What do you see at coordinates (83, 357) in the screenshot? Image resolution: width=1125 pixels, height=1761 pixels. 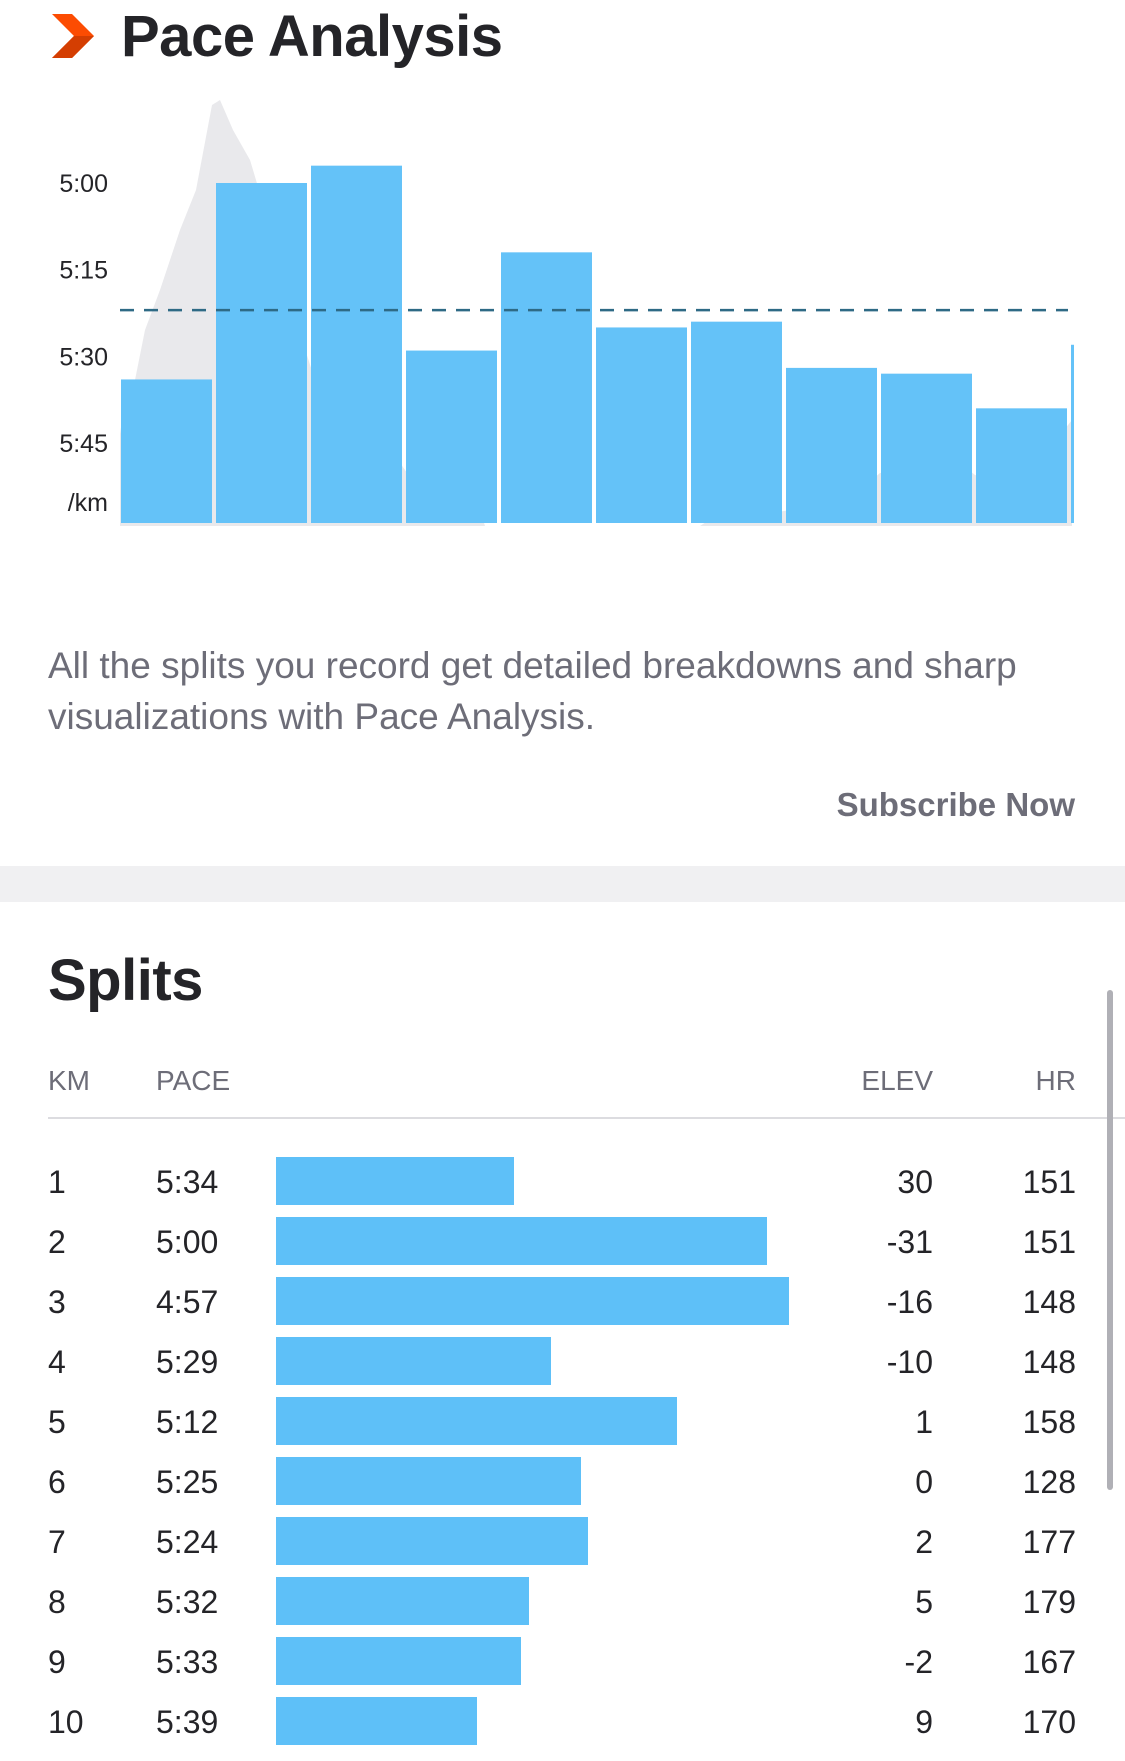 I see `y-tick-label: 5:30` at bounding box center [83, 357].